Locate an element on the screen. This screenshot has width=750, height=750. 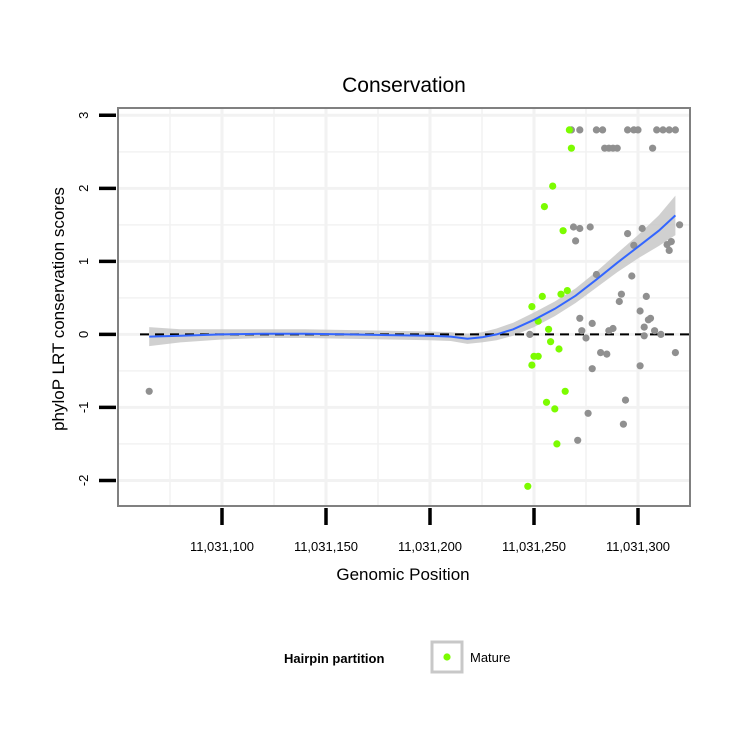
smooth-line-layer is located at coordinates (413, 277).